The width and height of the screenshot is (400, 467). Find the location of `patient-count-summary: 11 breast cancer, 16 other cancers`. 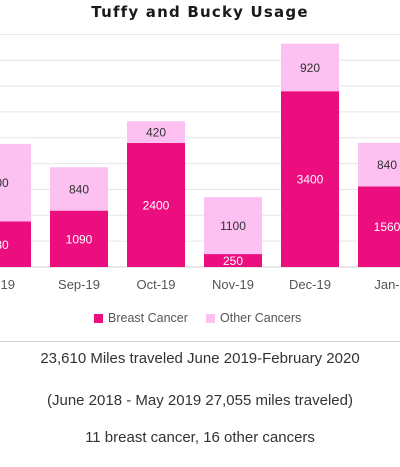

patient-count-summary: 11 breast cancer, 16 other cancers is located at coordinates (200, 437).